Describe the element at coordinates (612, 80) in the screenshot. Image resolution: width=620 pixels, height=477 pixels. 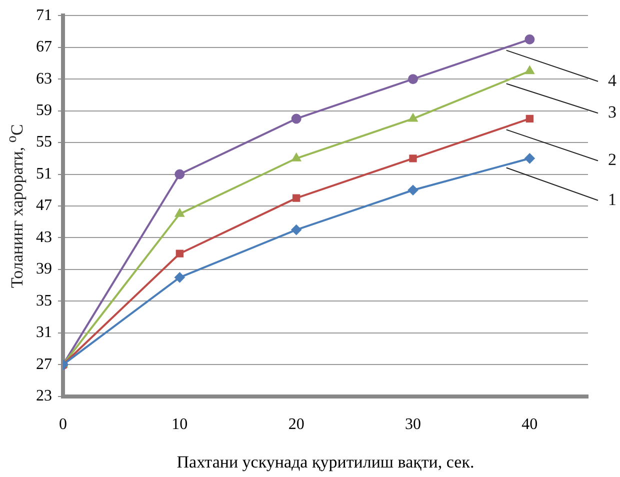
I see `text: 4` at that location.